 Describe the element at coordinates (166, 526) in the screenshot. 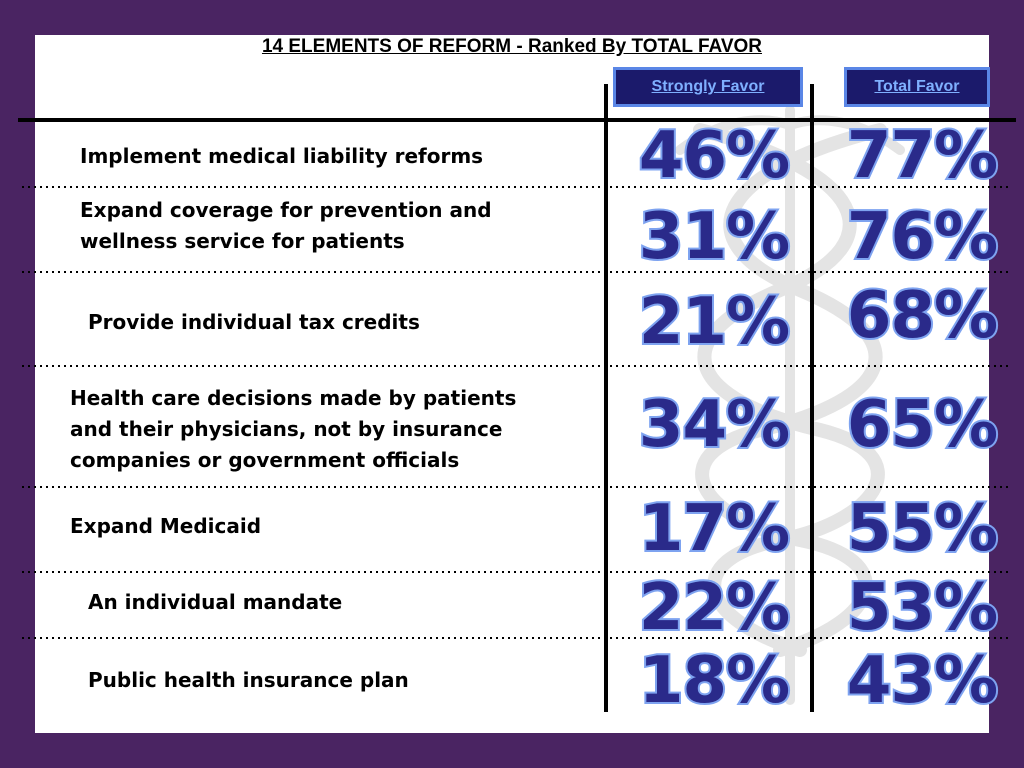

I see `row-label-expand-medicaid: Expand Medicaid` at that location.